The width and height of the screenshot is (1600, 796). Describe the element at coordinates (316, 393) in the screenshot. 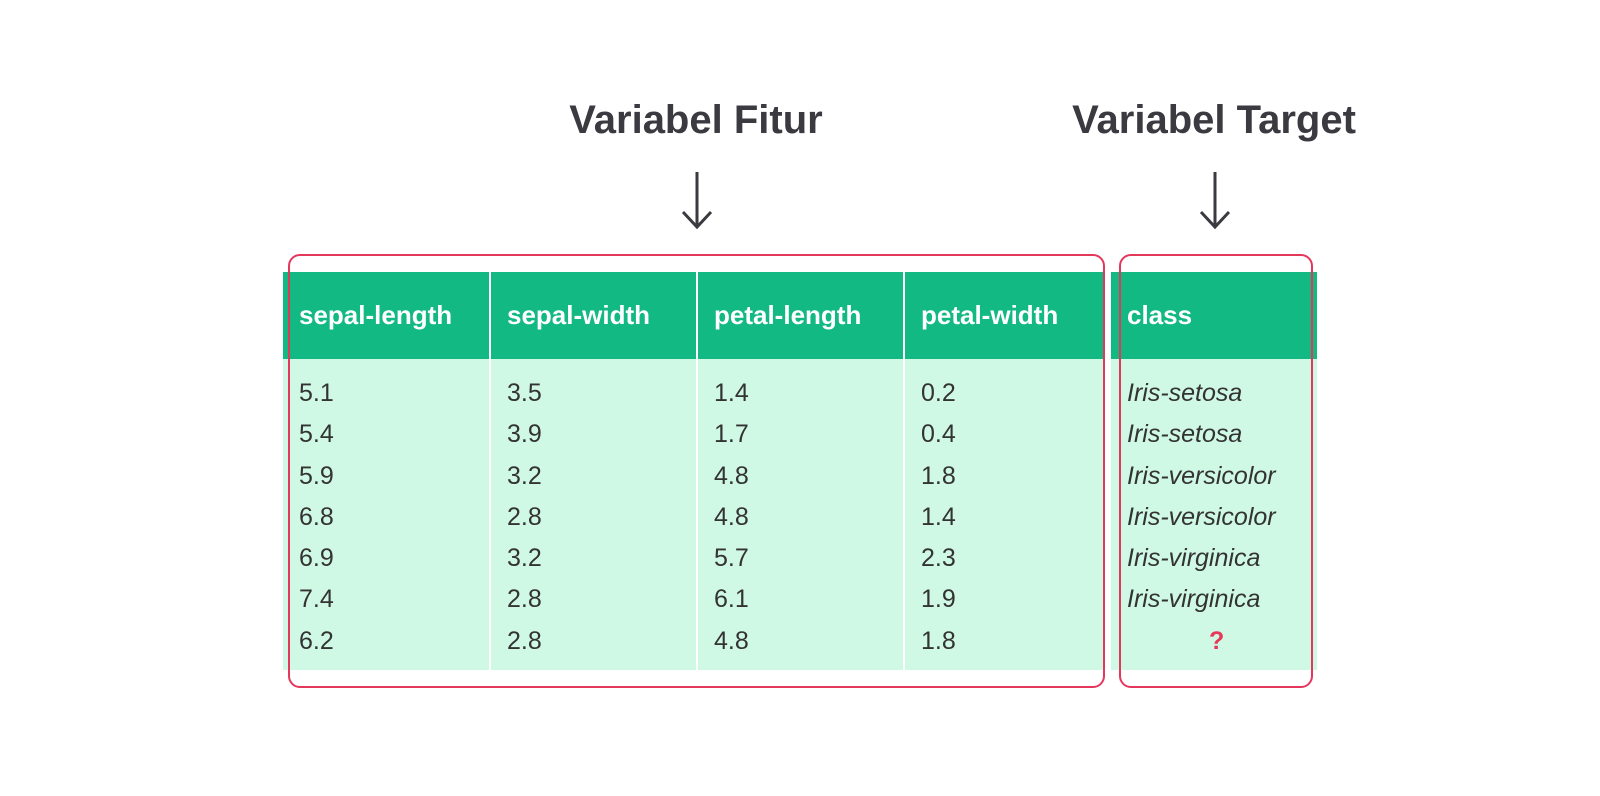

I see `table-cell: 5.1` at that location.